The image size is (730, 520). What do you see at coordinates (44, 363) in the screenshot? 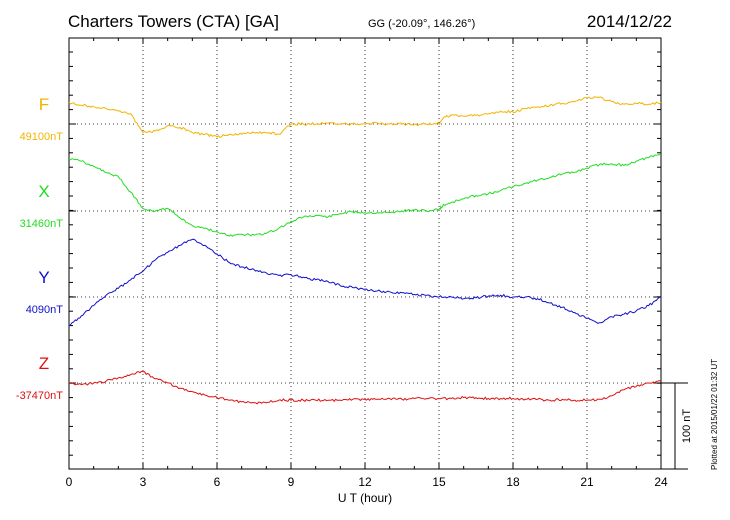
I see `series-name-z: Z` at bounding box center [44, 363].